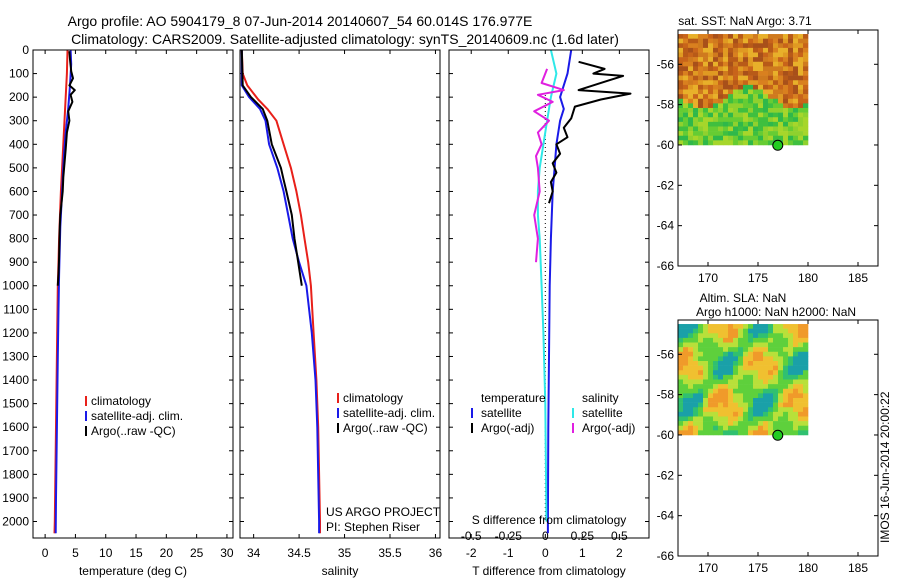 This screenshot has height=580, width=900. What do you see at coordinates (19, 121) in the screenshot?
I see `y-tick-label: 300` at bounding box center [19, 121].